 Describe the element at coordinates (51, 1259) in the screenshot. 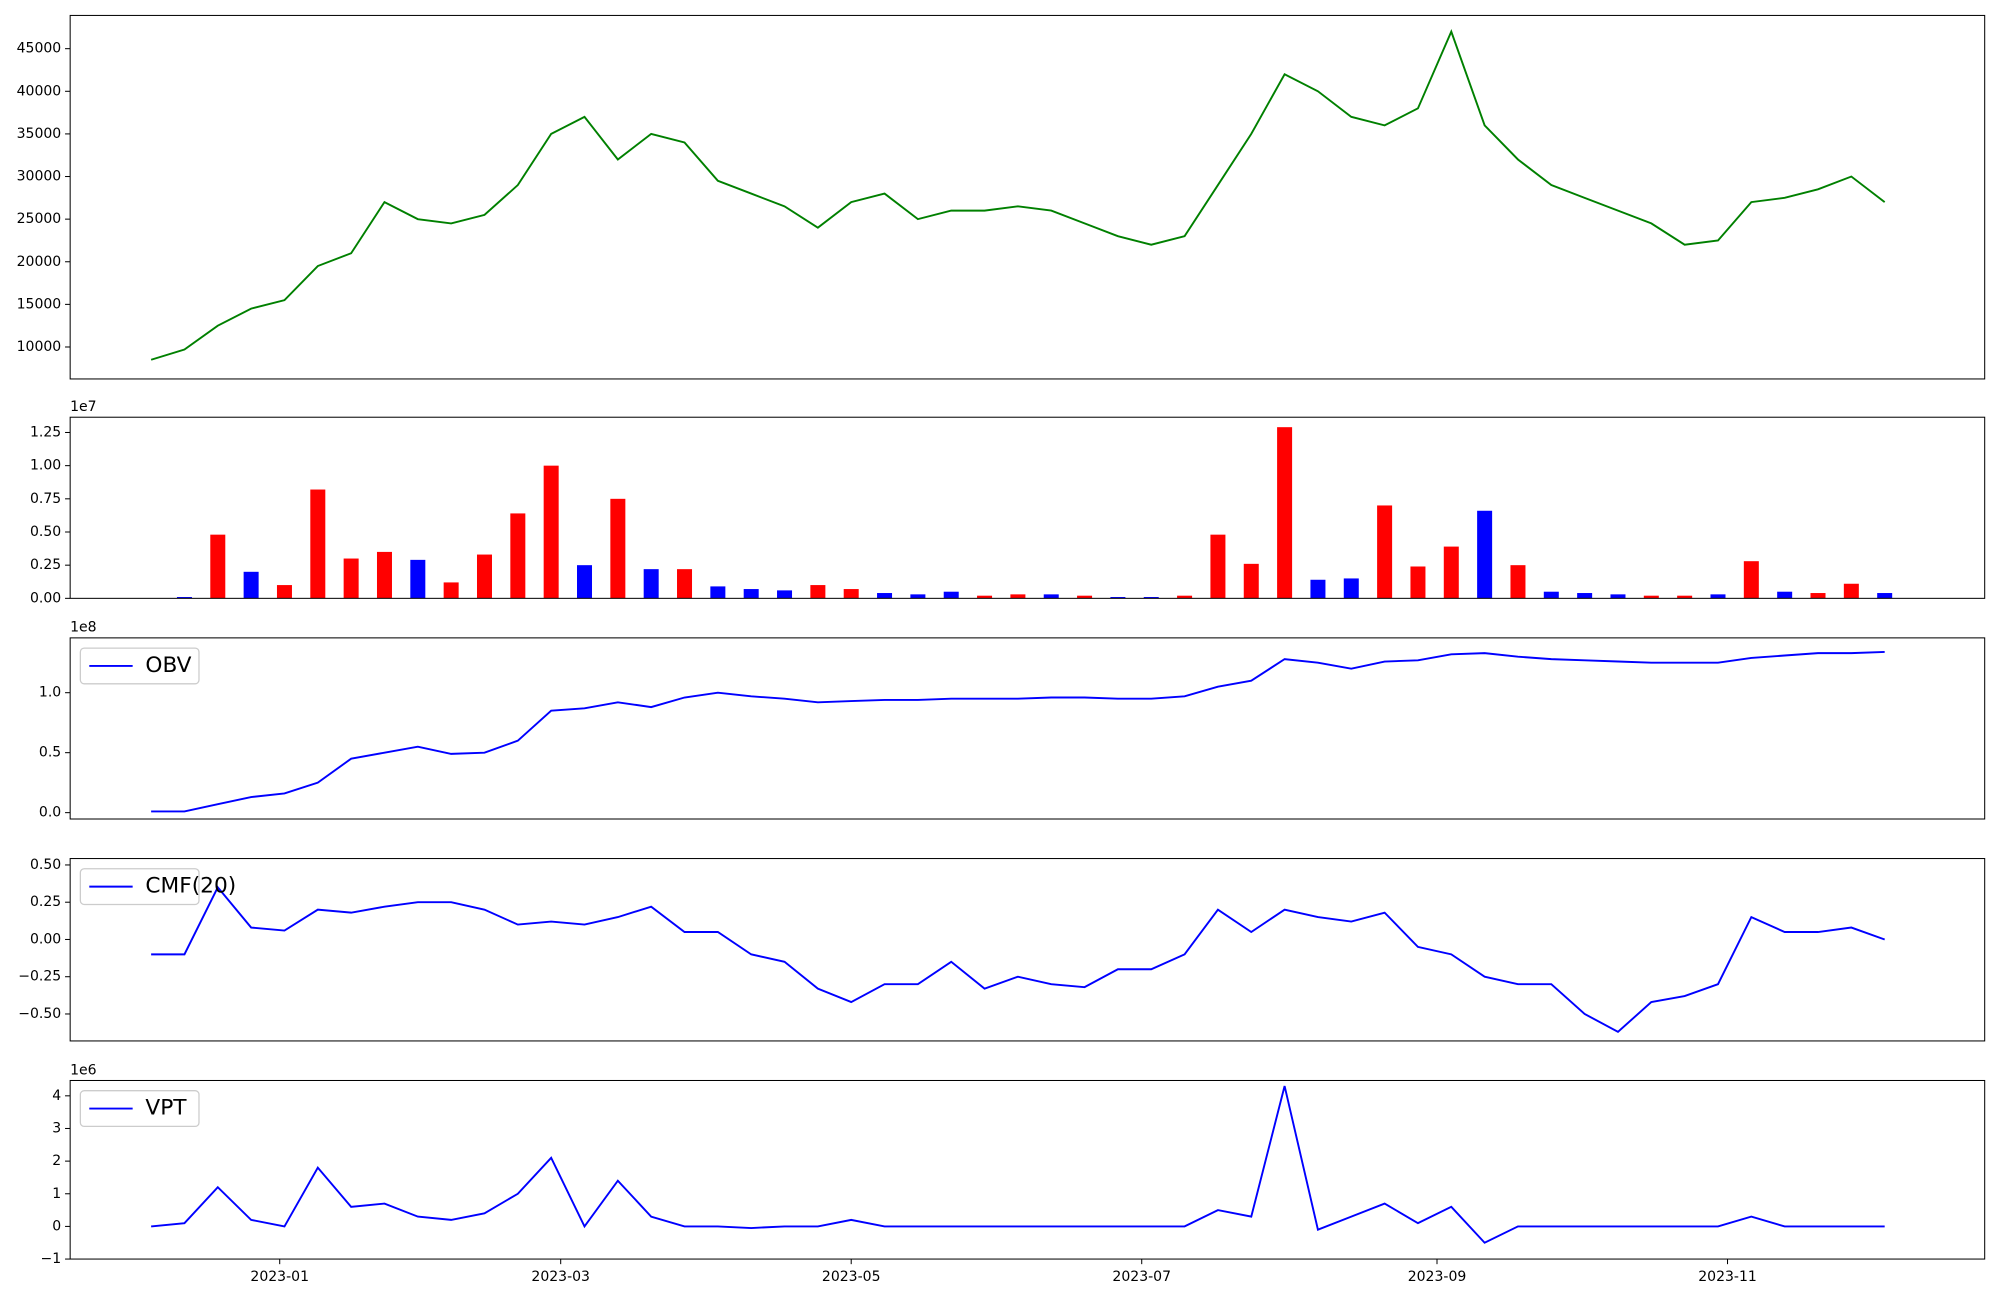

I see `y-tick-label: −1` at that location.